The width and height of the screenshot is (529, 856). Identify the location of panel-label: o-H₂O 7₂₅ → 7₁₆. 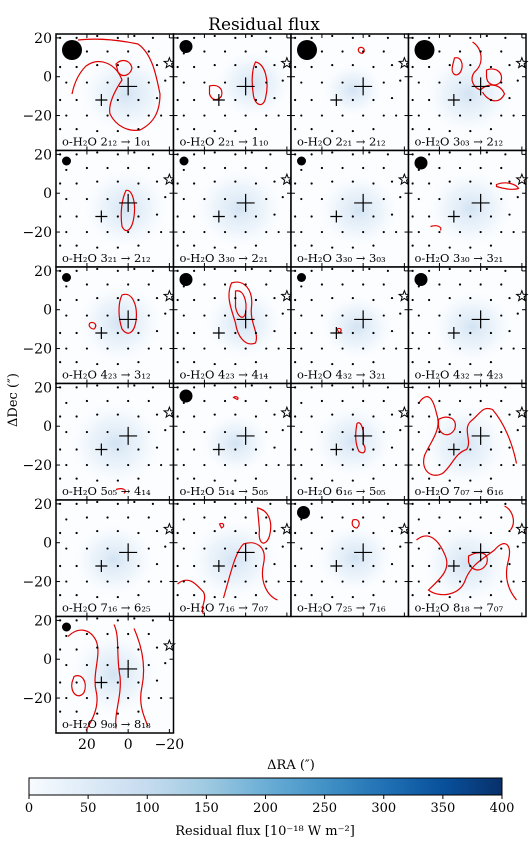
(341, 608).